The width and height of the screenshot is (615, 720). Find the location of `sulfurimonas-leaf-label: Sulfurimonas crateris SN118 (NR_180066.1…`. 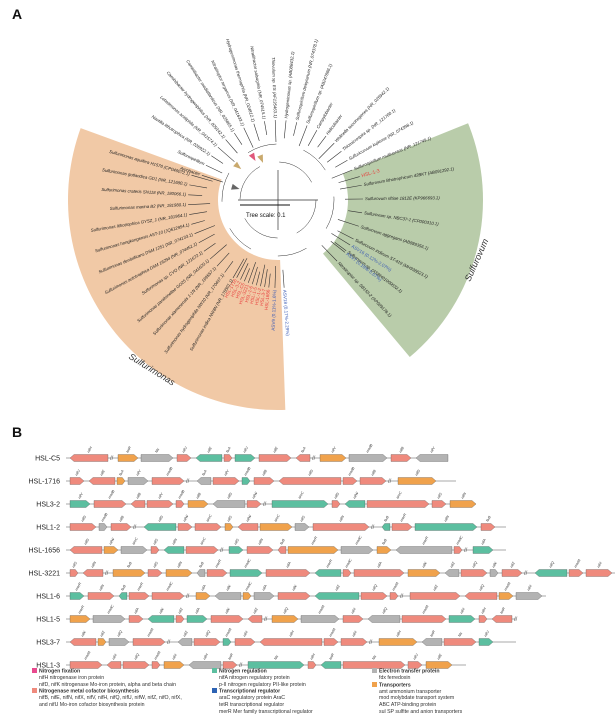

sulfurimonas-leaf-label: Sulfurimonas crateris SN118 (NR_180066.1… is located at coordinates (144, 192).